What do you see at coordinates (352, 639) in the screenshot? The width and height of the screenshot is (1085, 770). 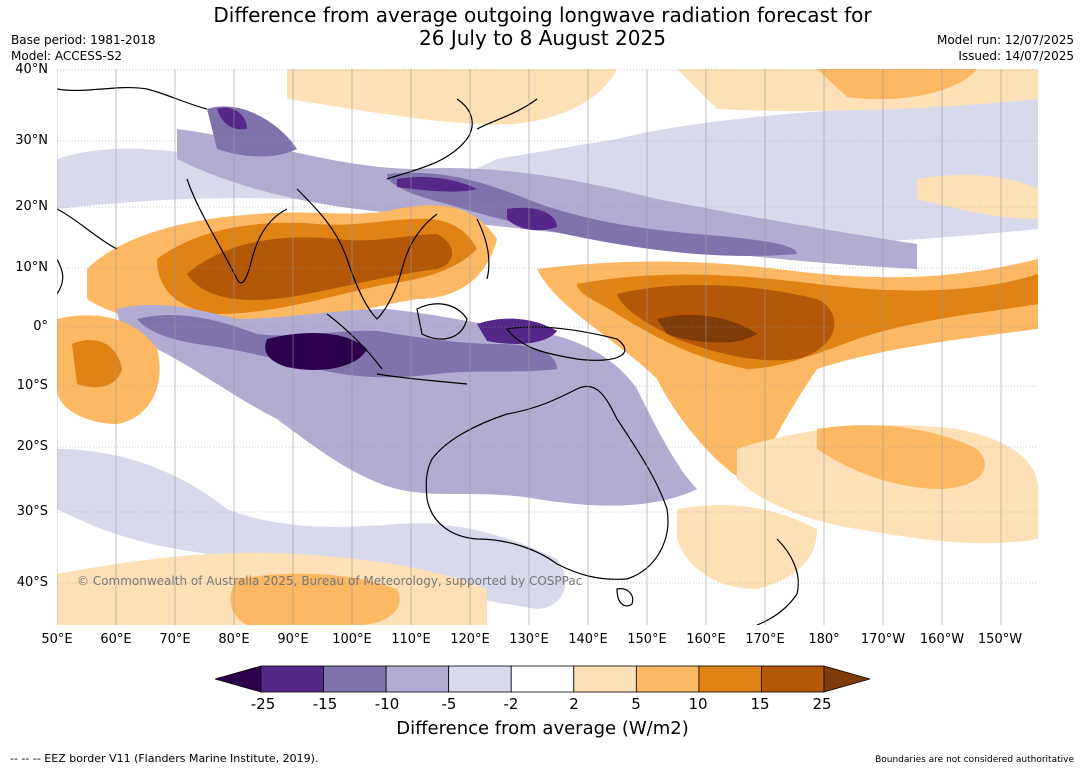 I see `lon-tick-100e: 100°E` at bounding box center [352, 639].